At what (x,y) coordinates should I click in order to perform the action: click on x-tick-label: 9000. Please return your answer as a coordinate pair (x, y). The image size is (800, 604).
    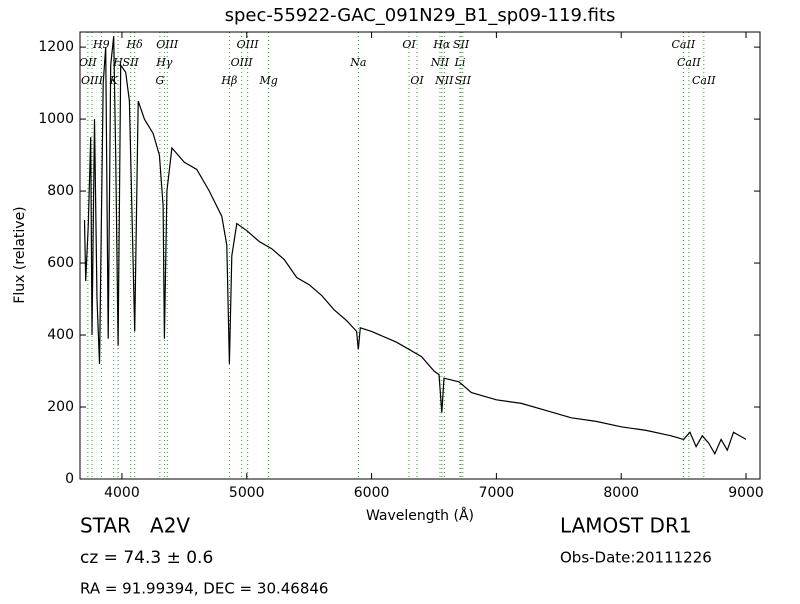
    Looking at the image, I should click on (746, 493).